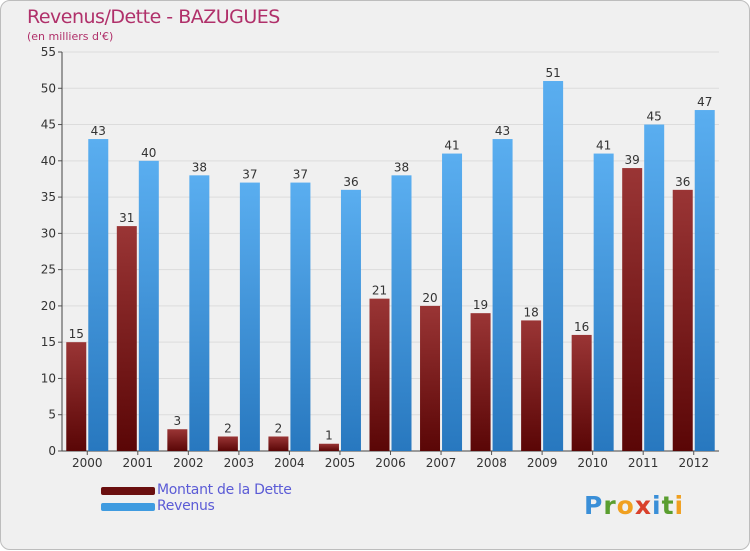  What do you see at coordinates (48, 378) in the screenshot?
I see `y-tick-label: 10` at bounding box center [48, 378].